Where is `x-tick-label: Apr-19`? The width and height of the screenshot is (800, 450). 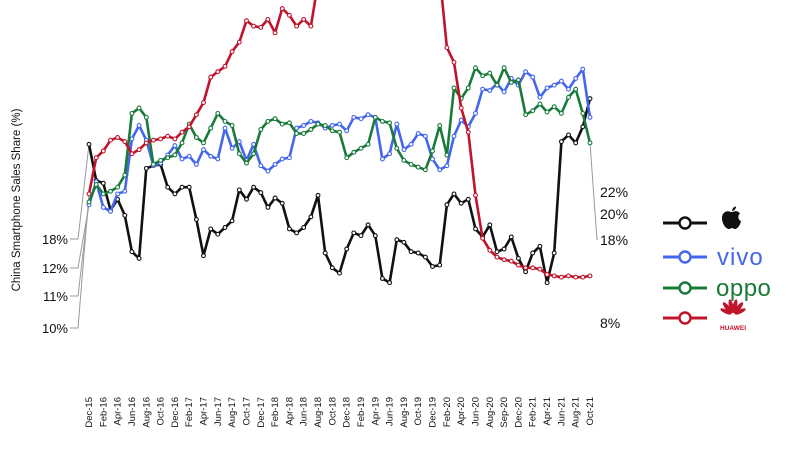
x-tick-label: Apr-19 is located at coordinates (375, 411).